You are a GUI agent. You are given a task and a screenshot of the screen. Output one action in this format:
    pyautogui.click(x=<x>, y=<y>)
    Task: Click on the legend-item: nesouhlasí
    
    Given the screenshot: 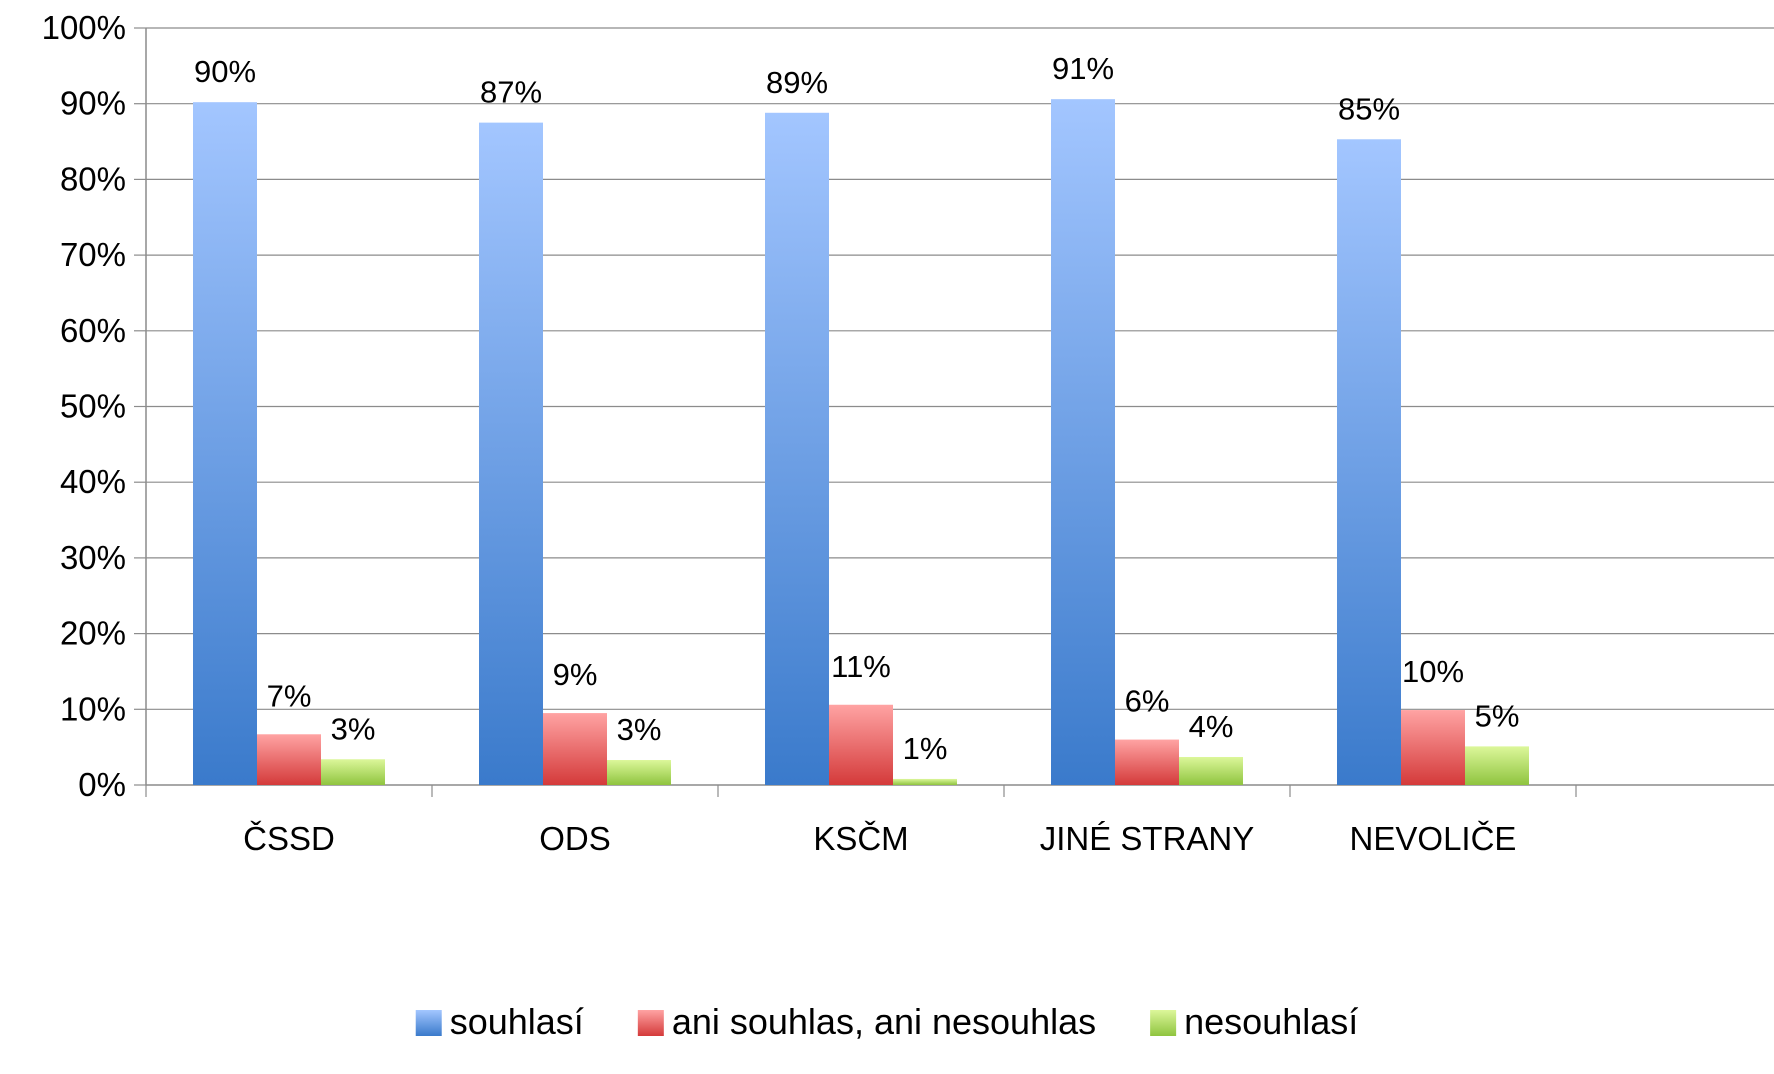 What is the action you would take?
    pyautogui.click(x=1254, y=1021)
    